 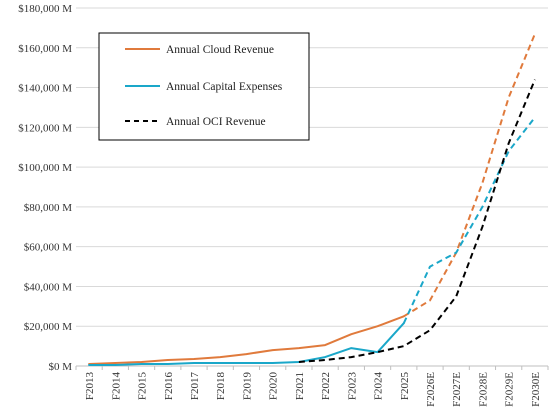 I want to click on x-tick-label-2: F2015, so click(x=143, y=386).